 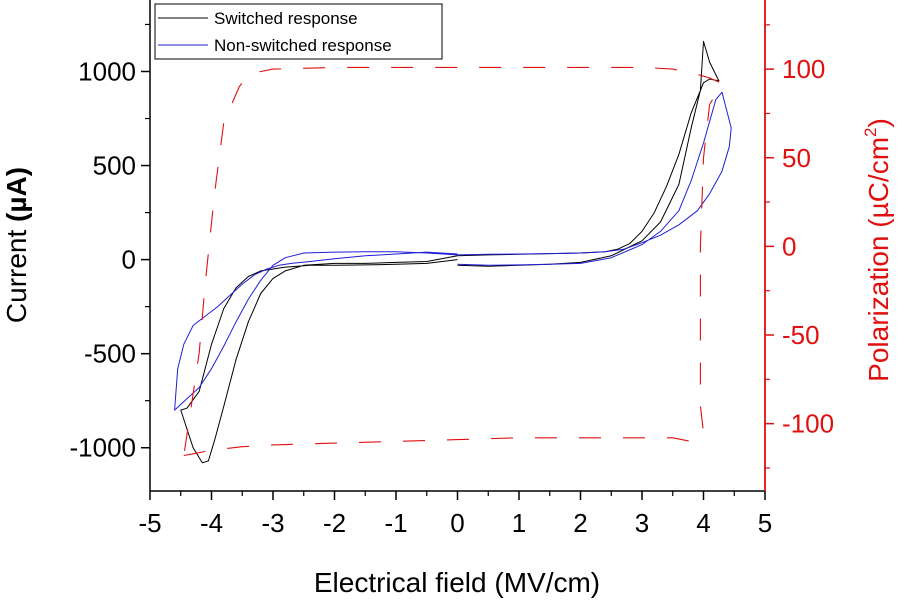 I want to click on y2-tick-label: 0, so click(x=789, y=246).